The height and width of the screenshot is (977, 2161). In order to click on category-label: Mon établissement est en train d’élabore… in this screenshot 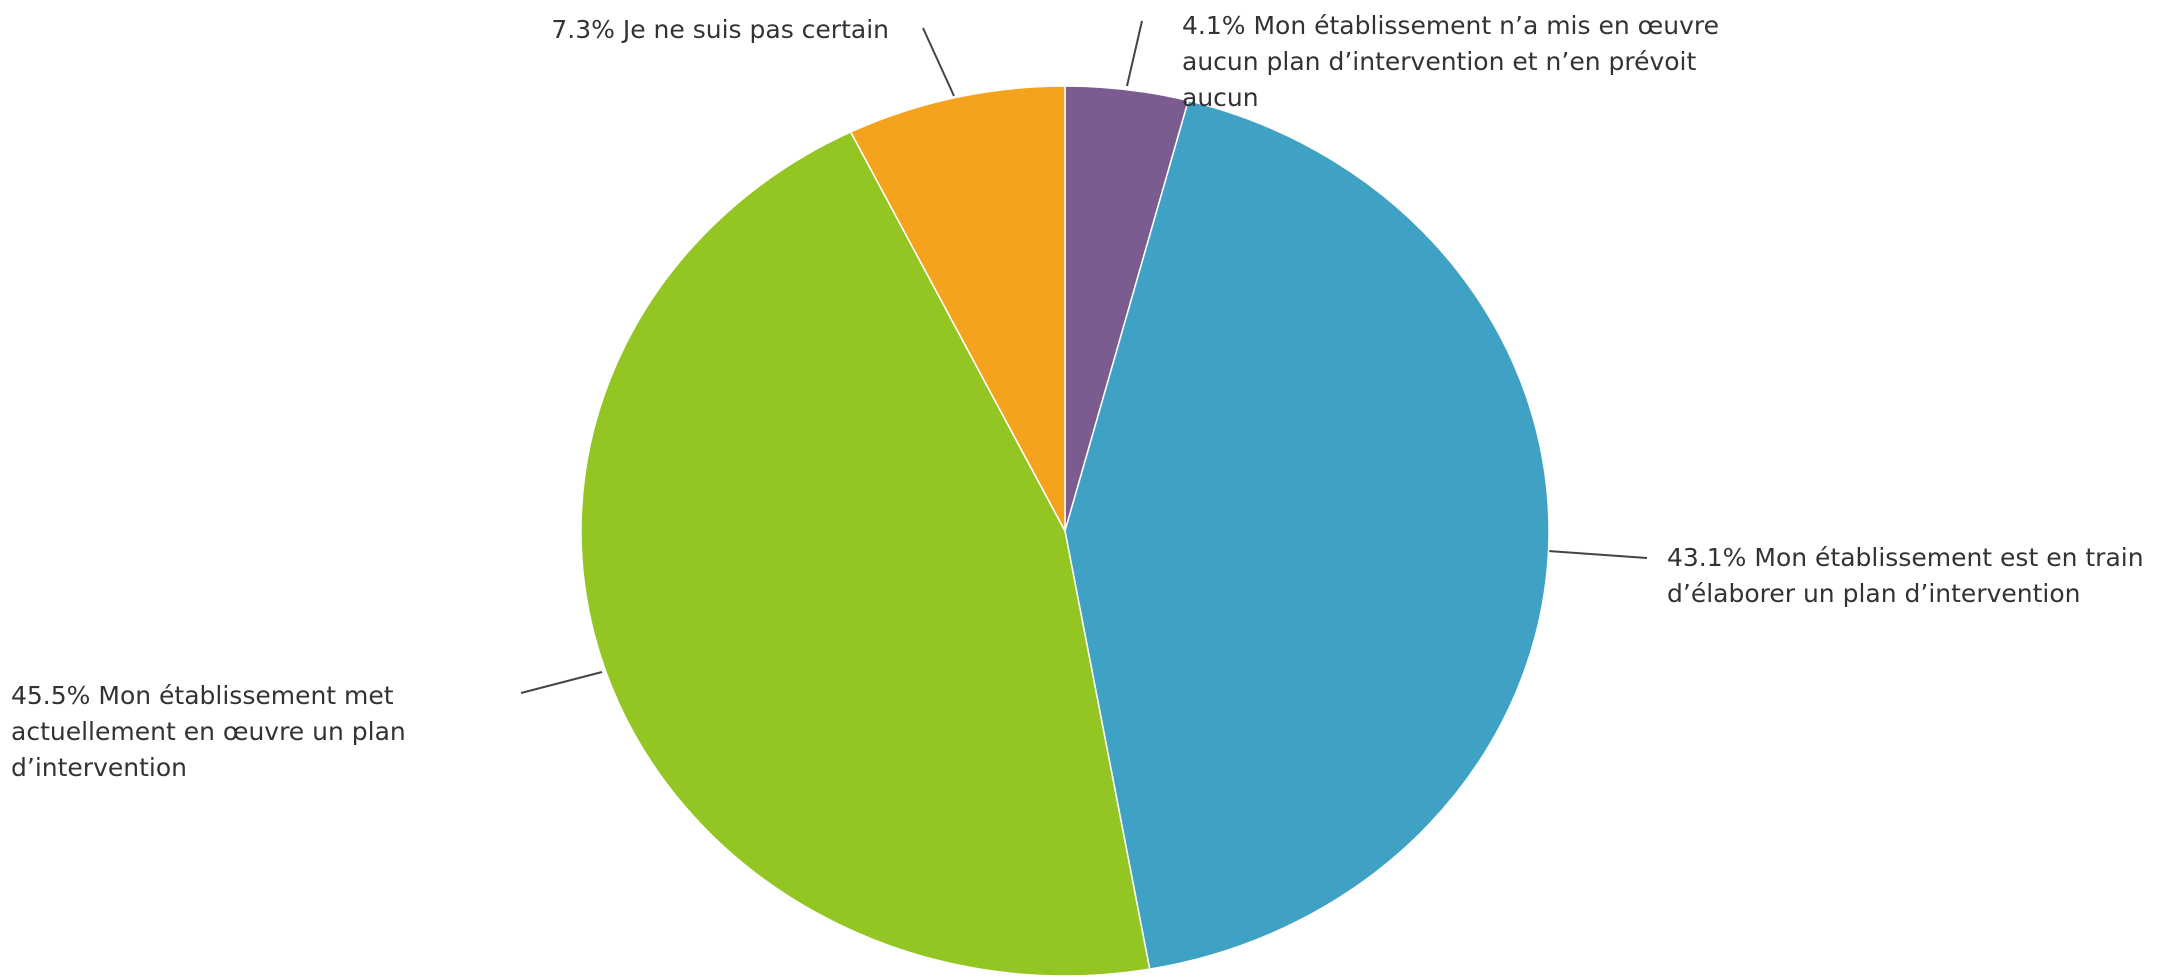, I will do `click(1905, 575)`.